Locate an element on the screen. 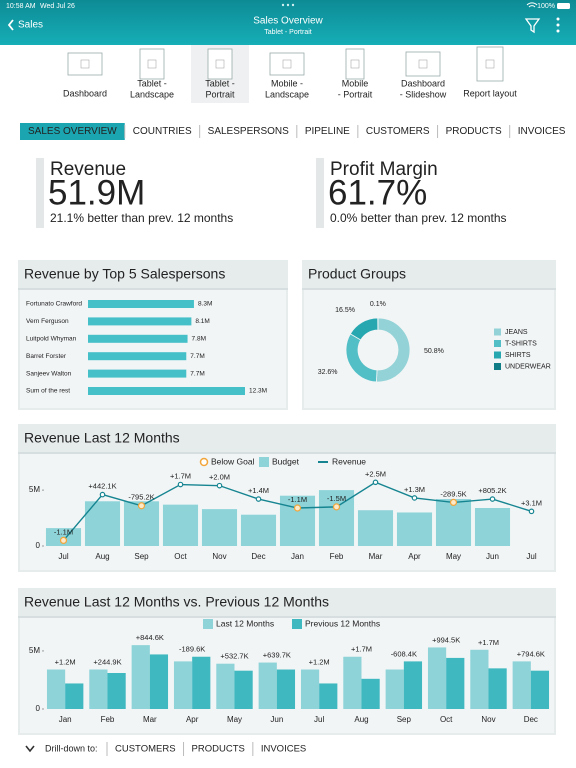  value-label: 7.8M is located at coordinates (199, 339).